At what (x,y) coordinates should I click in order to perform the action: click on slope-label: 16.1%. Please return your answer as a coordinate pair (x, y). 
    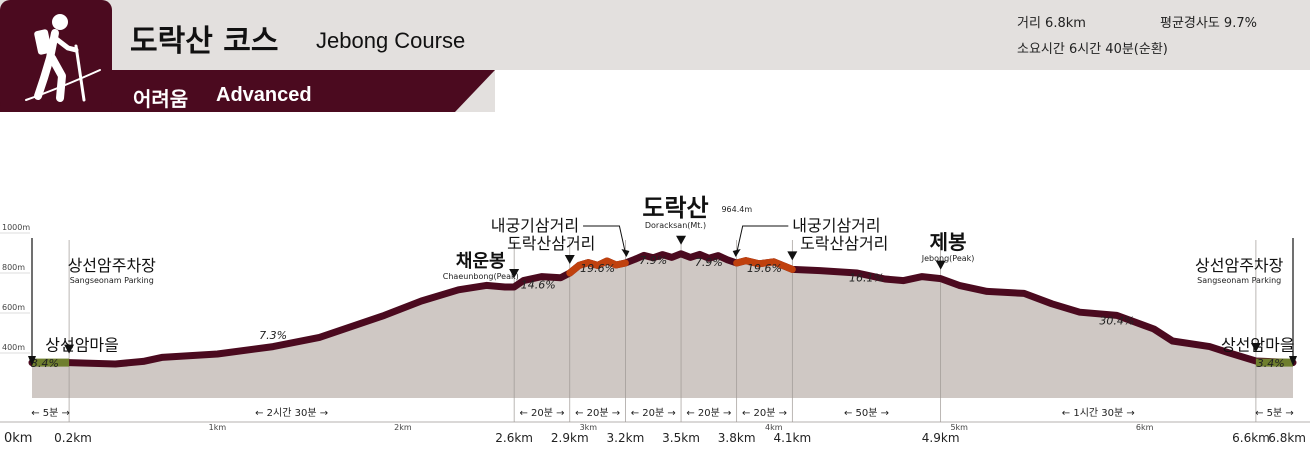
    Looking at the image, I should click on (866, 277).